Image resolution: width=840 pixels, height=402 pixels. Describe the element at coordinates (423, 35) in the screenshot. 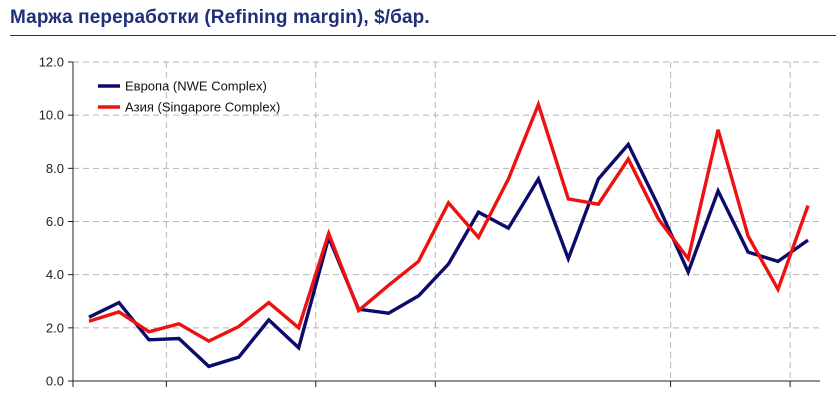

I see `title-underline` at that location.